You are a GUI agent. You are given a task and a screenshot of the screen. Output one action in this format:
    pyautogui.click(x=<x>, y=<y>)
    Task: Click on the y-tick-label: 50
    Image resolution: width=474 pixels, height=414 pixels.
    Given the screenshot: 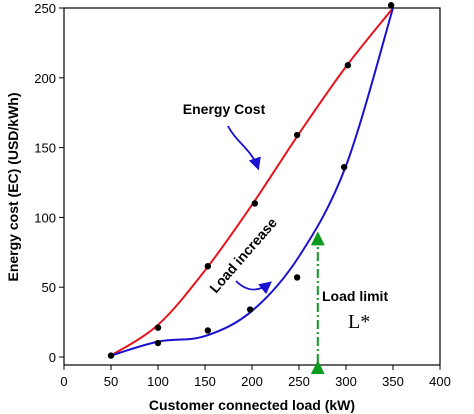 What is the action you would take?
    pyautogui.click(x=49, y=287)
    